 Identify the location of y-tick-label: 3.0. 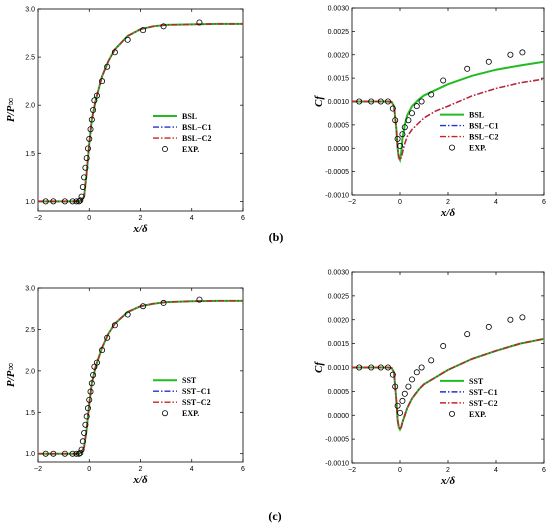
(30, 289).